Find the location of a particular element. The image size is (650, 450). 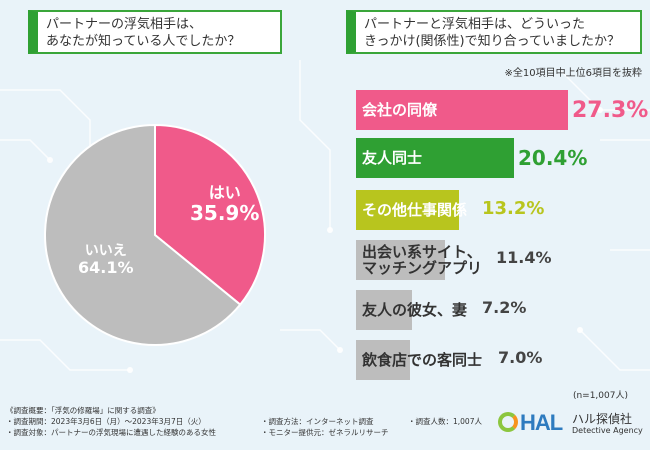

bar-category-label: 出会い系サイト、 マッチングアプリ is located at coordinates (422, 260).